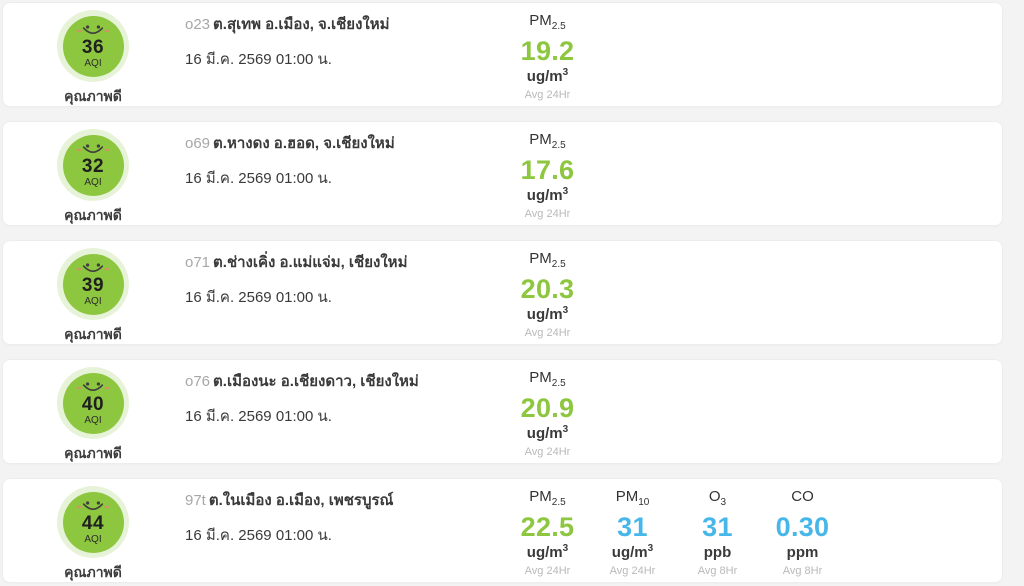  I want to click on aqi-badge-circle: 32 AQI, so click(93, 165).